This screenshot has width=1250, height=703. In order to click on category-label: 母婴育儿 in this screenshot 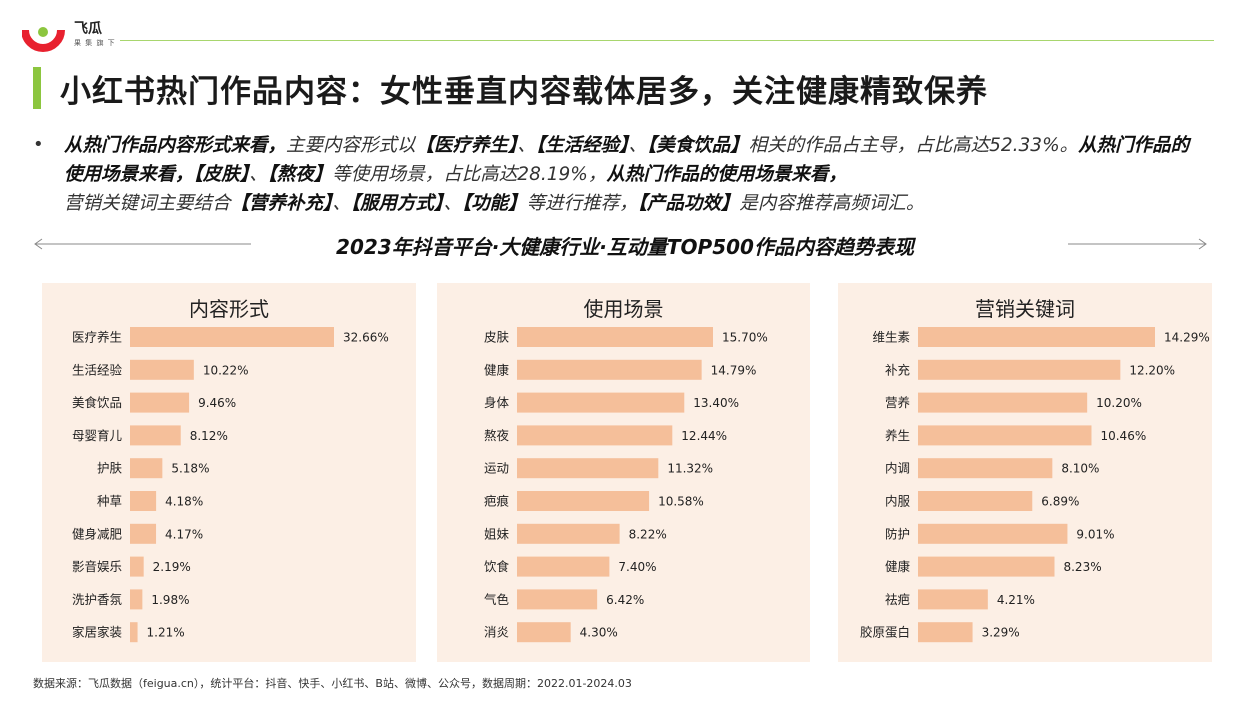, I will do `click(97, 435)`.